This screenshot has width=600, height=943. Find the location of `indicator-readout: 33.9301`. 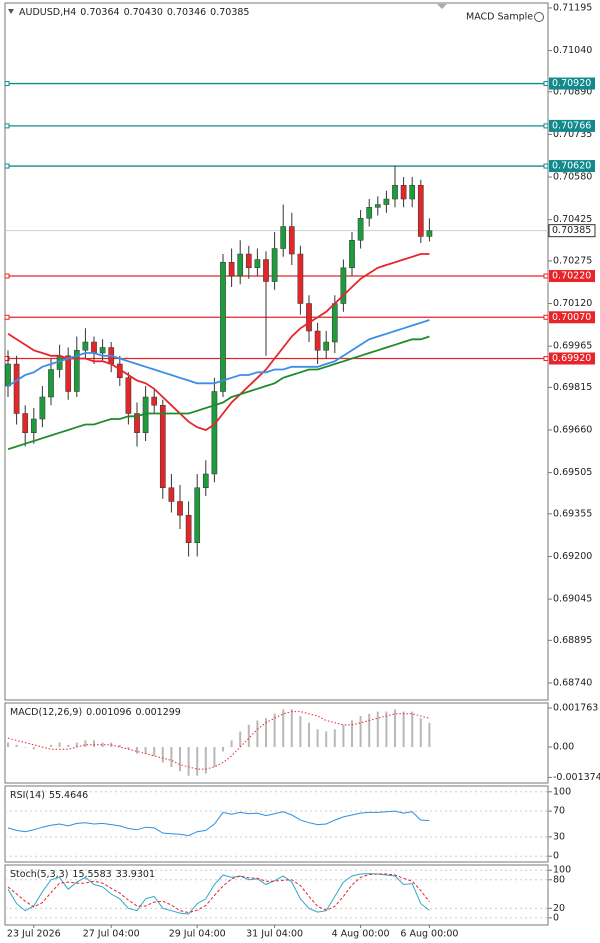

indicator-readout: 33.9301 is located at coordinates (135, 874).